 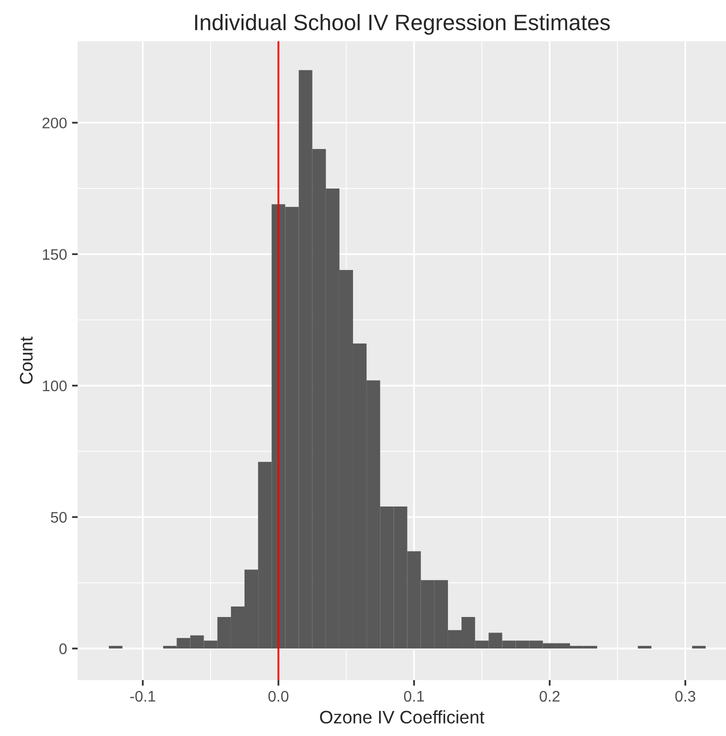 What do you see at coordinates (402, 24) in the screenshot?
I see `chart-title: Individual School IV Regression Estimates` at bounding box center [402, 24].